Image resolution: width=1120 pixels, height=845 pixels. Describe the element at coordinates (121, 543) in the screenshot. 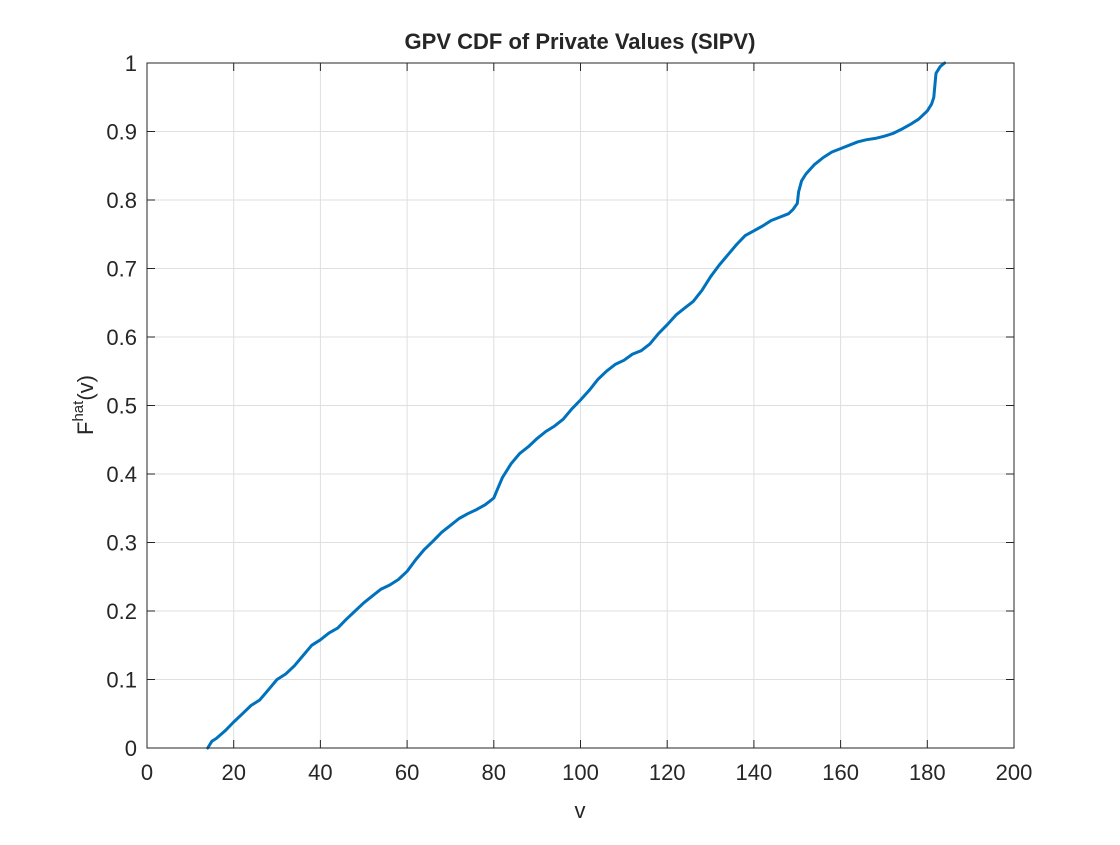

I see `y-tick-label: 0.3` at that location.